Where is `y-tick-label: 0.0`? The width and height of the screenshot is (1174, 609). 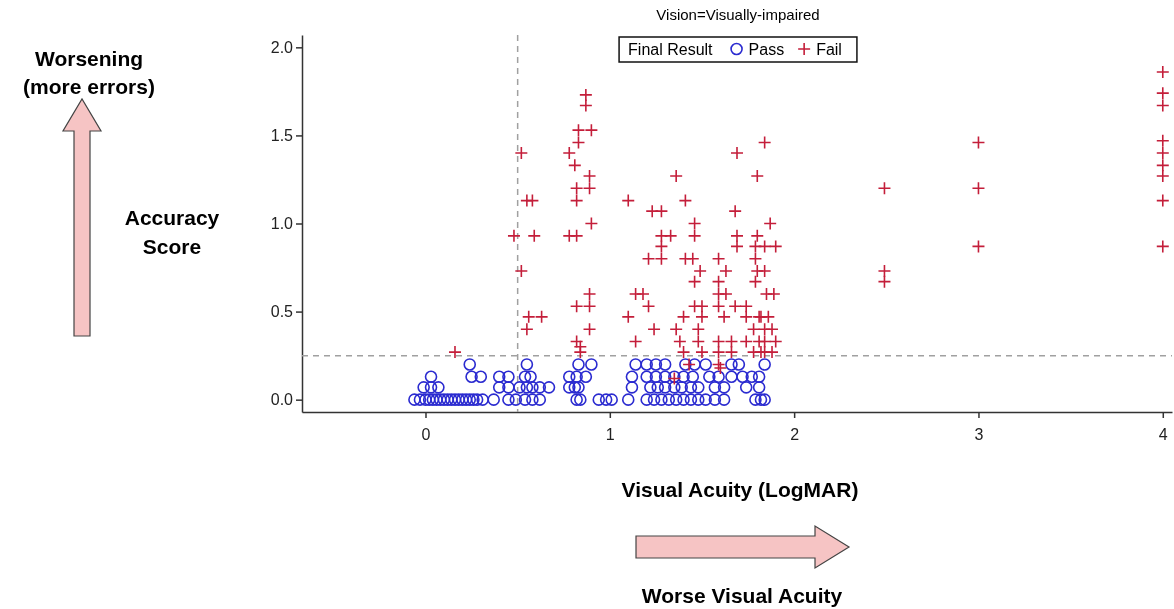
y-tick-label: 0.0 is located at coordinates (282, 400).